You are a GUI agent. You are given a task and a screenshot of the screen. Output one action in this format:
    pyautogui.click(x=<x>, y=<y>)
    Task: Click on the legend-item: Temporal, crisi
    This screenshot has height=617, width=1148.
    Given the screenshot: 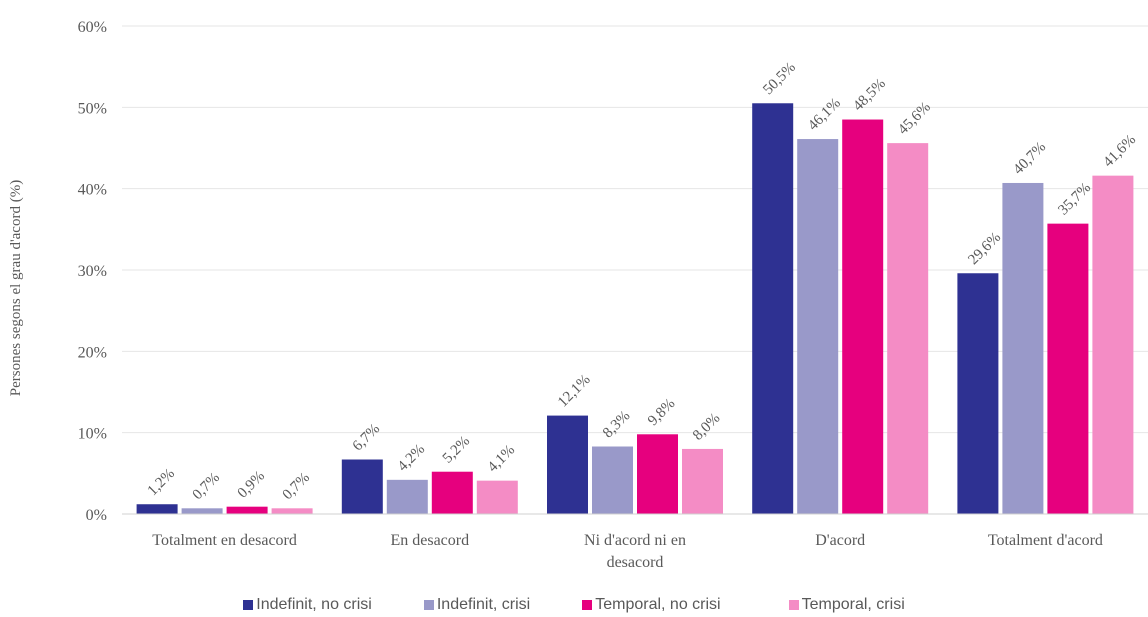 What is the action you would take?
    pyautogui.click(x=846, y=605)
    